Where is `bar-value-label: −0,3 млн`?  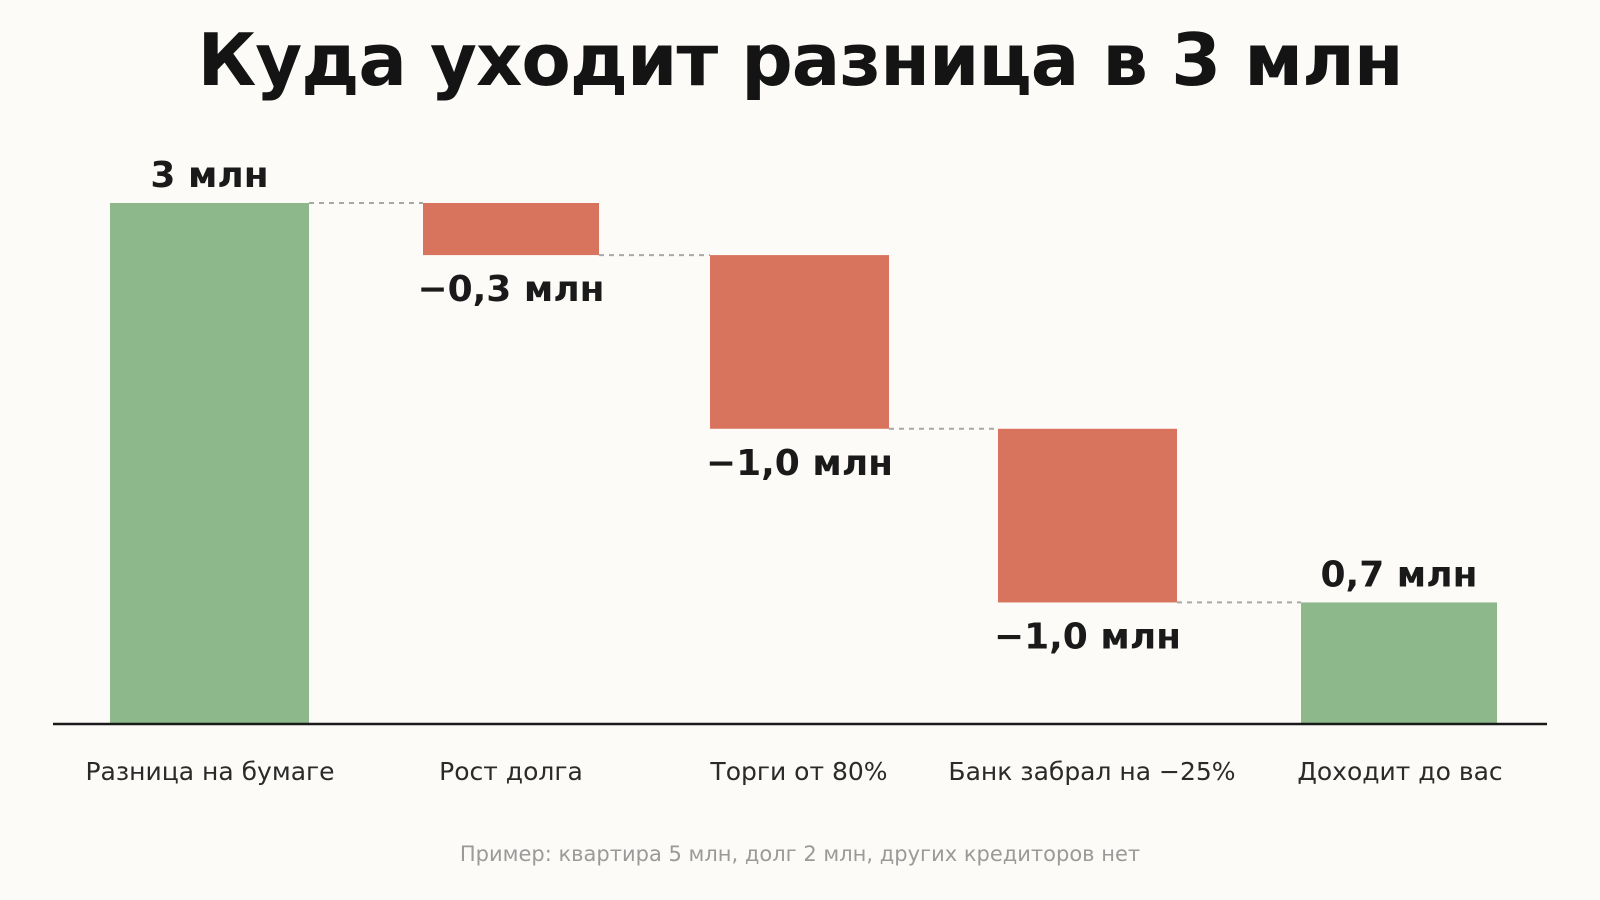 bar-value-label: −0,3 млн is located at coordinates (510, 289).